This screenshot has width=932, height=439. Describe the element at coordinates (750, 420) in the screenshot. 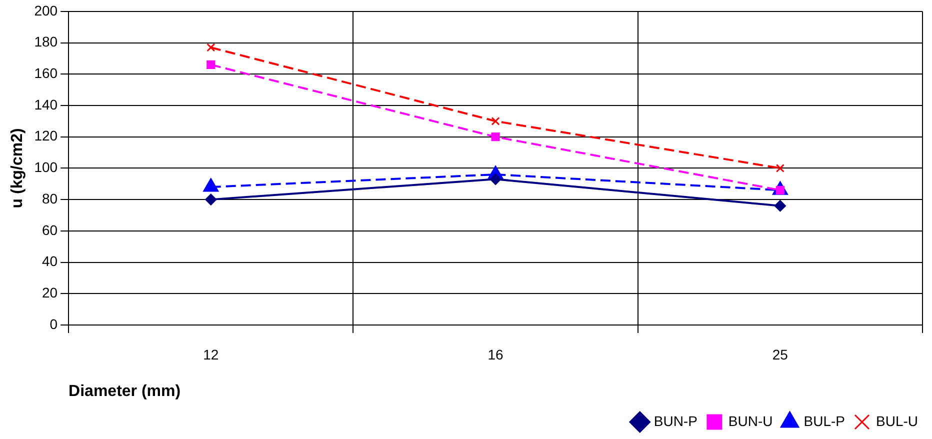

I see `legend-label: BUN-U` at that location.